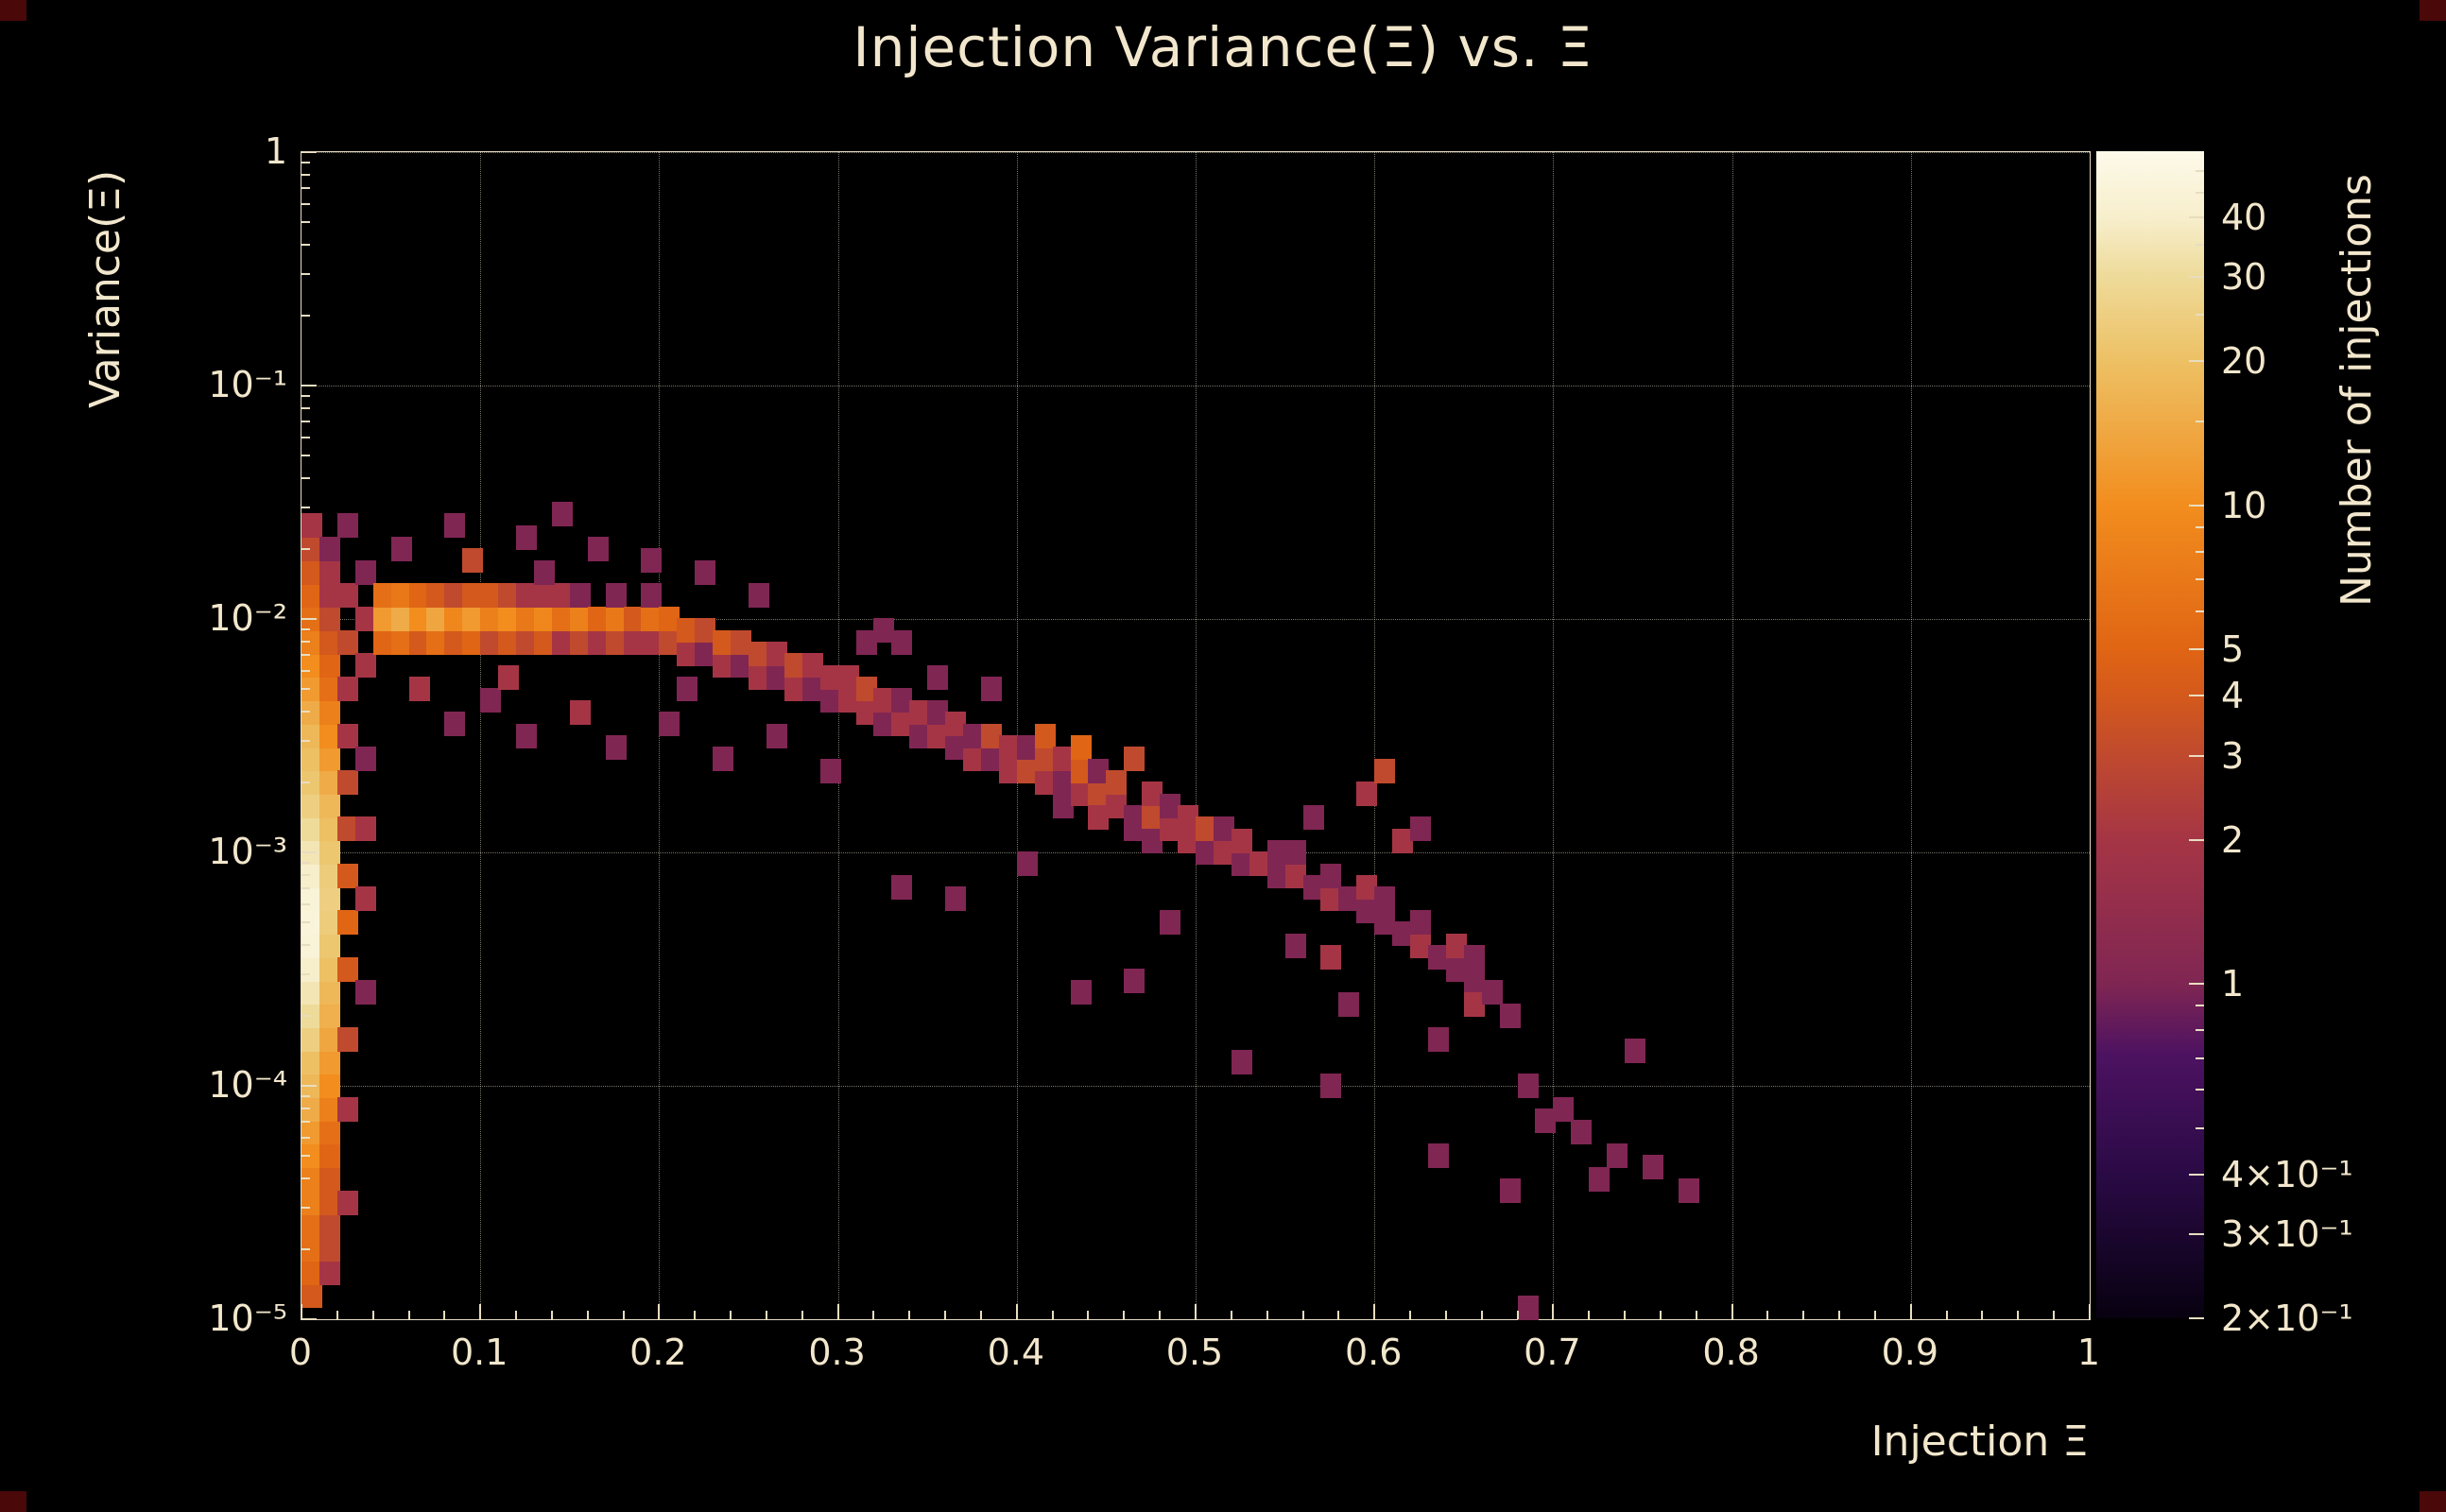 Image resolution: width=2446 pixels, height=1512 pixels. I want to click on x-tick-label: 0.2, so click(658, 1352).